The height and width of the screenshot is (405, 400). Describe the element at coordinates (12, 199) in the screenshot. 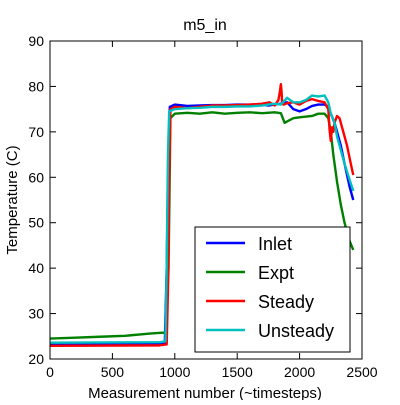

I see `y-axis-label: Temperature (C)` at that location.